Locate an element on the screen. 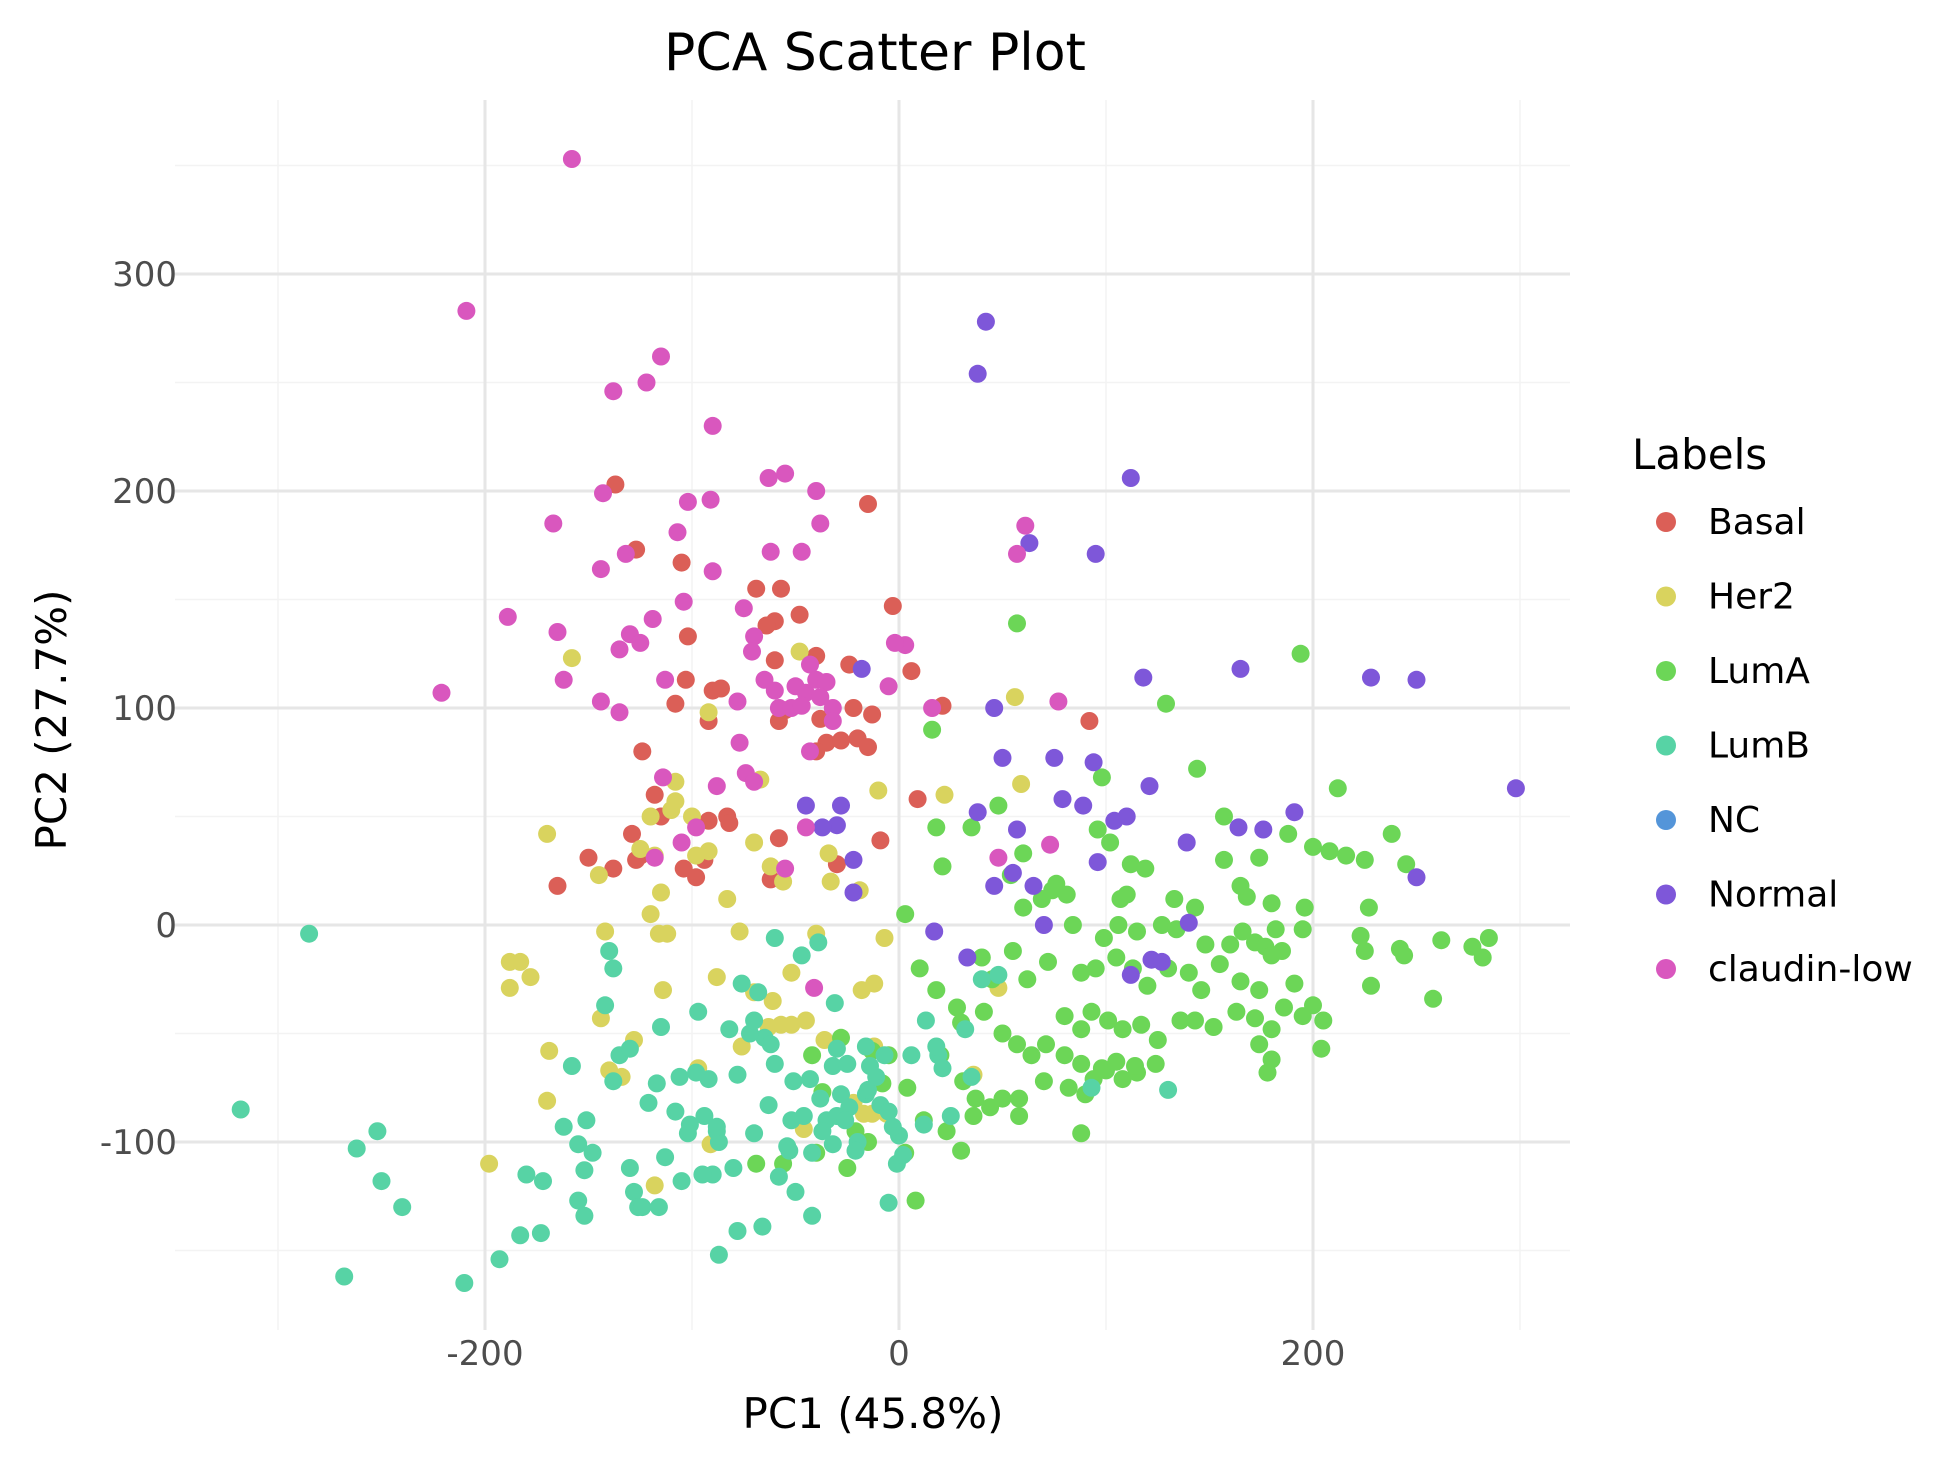  legend-label: NC is located at coordinates (1734, 820).